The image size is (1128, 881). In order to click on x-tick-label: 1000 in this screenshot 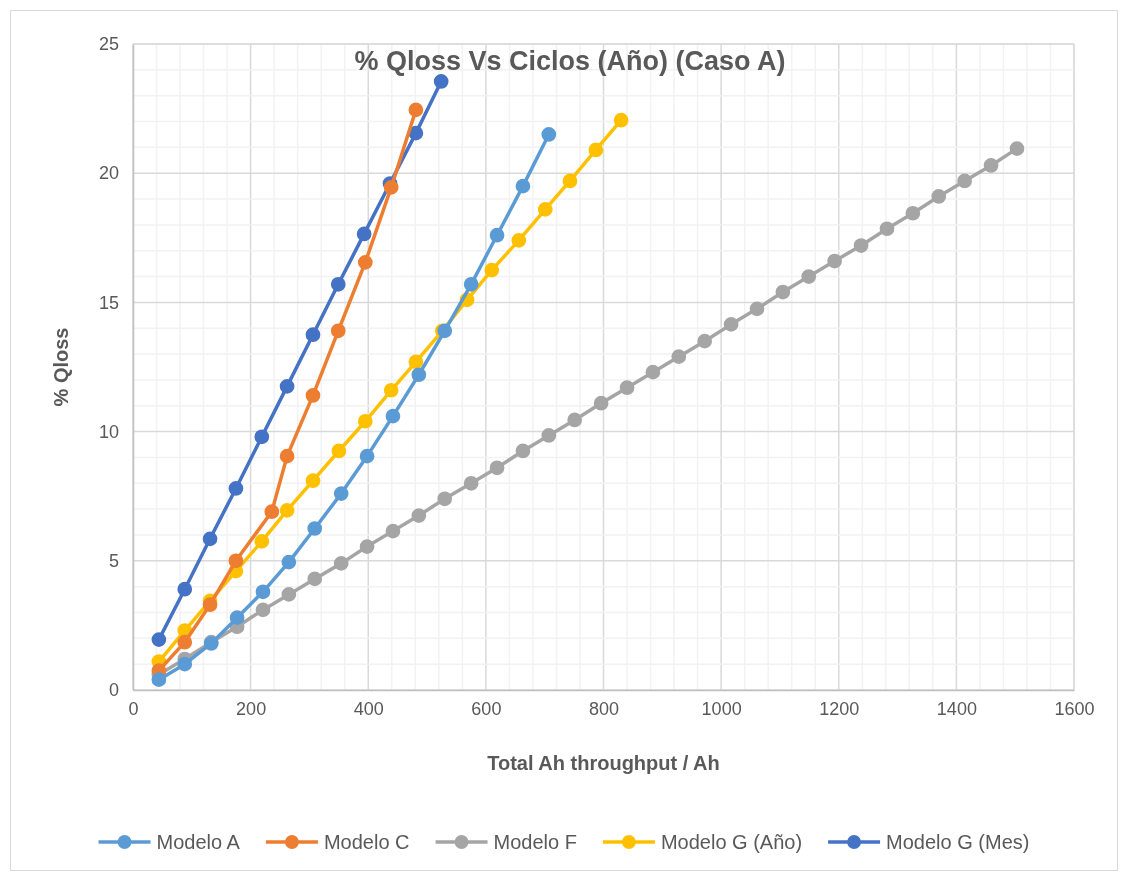, I will do `click(721, 708)`.